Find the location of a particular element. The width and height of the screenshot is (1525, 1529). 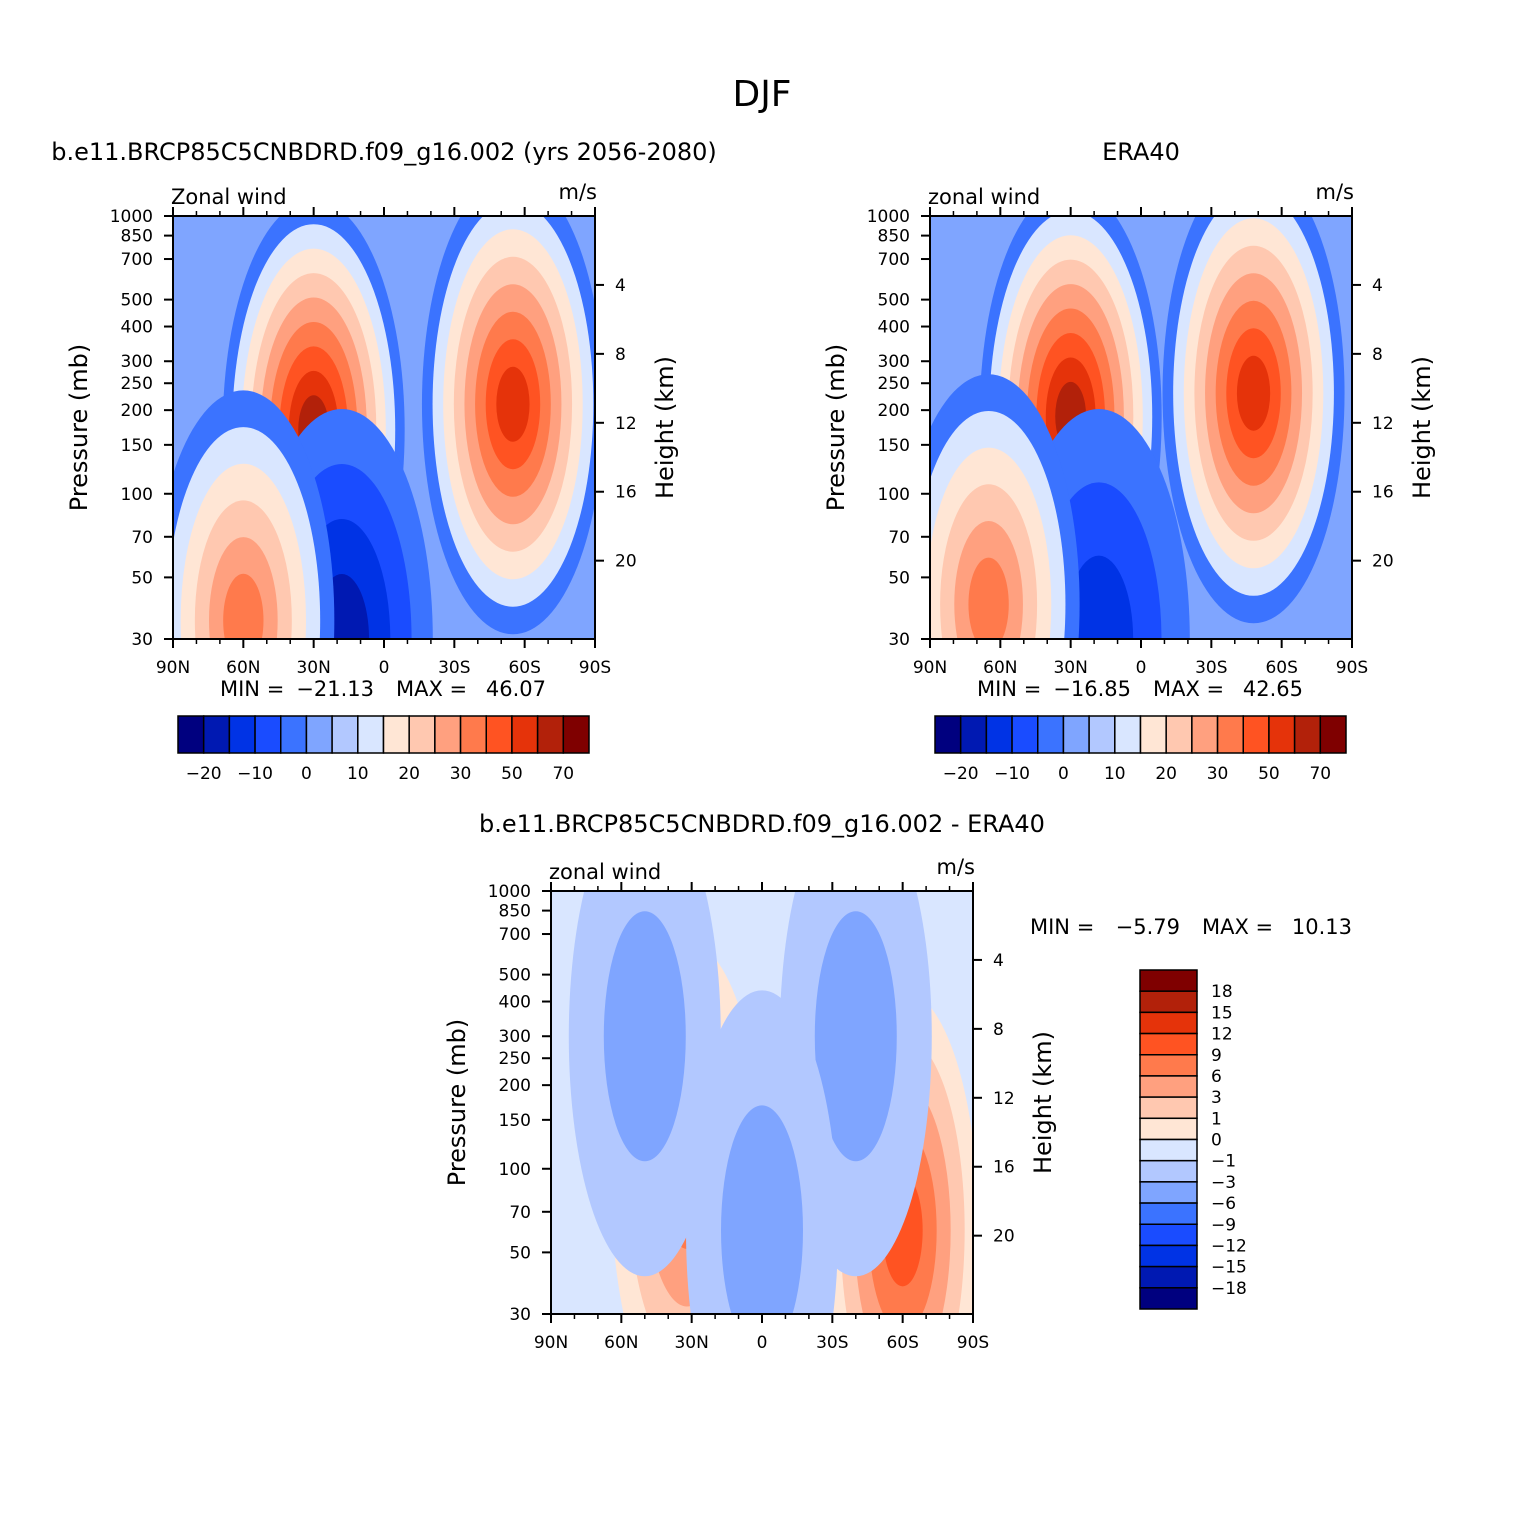

x-tick-label: 60N is located at coordinates (1000, 668).